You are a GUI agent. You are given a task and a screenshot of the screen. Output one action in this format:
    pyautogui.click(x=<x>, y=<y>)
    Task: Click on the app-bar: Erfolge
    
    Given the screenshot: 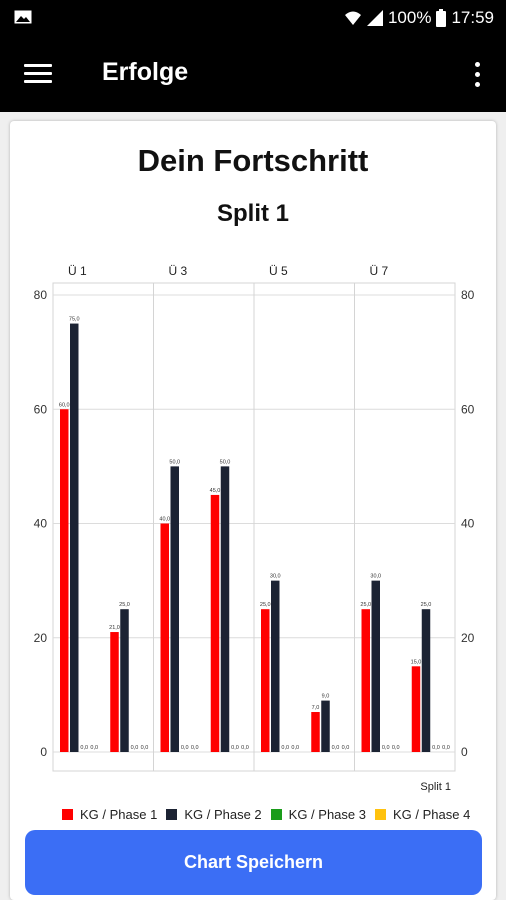 What is the action you would take?
    pyautogui.click(x=253, y=74)
    